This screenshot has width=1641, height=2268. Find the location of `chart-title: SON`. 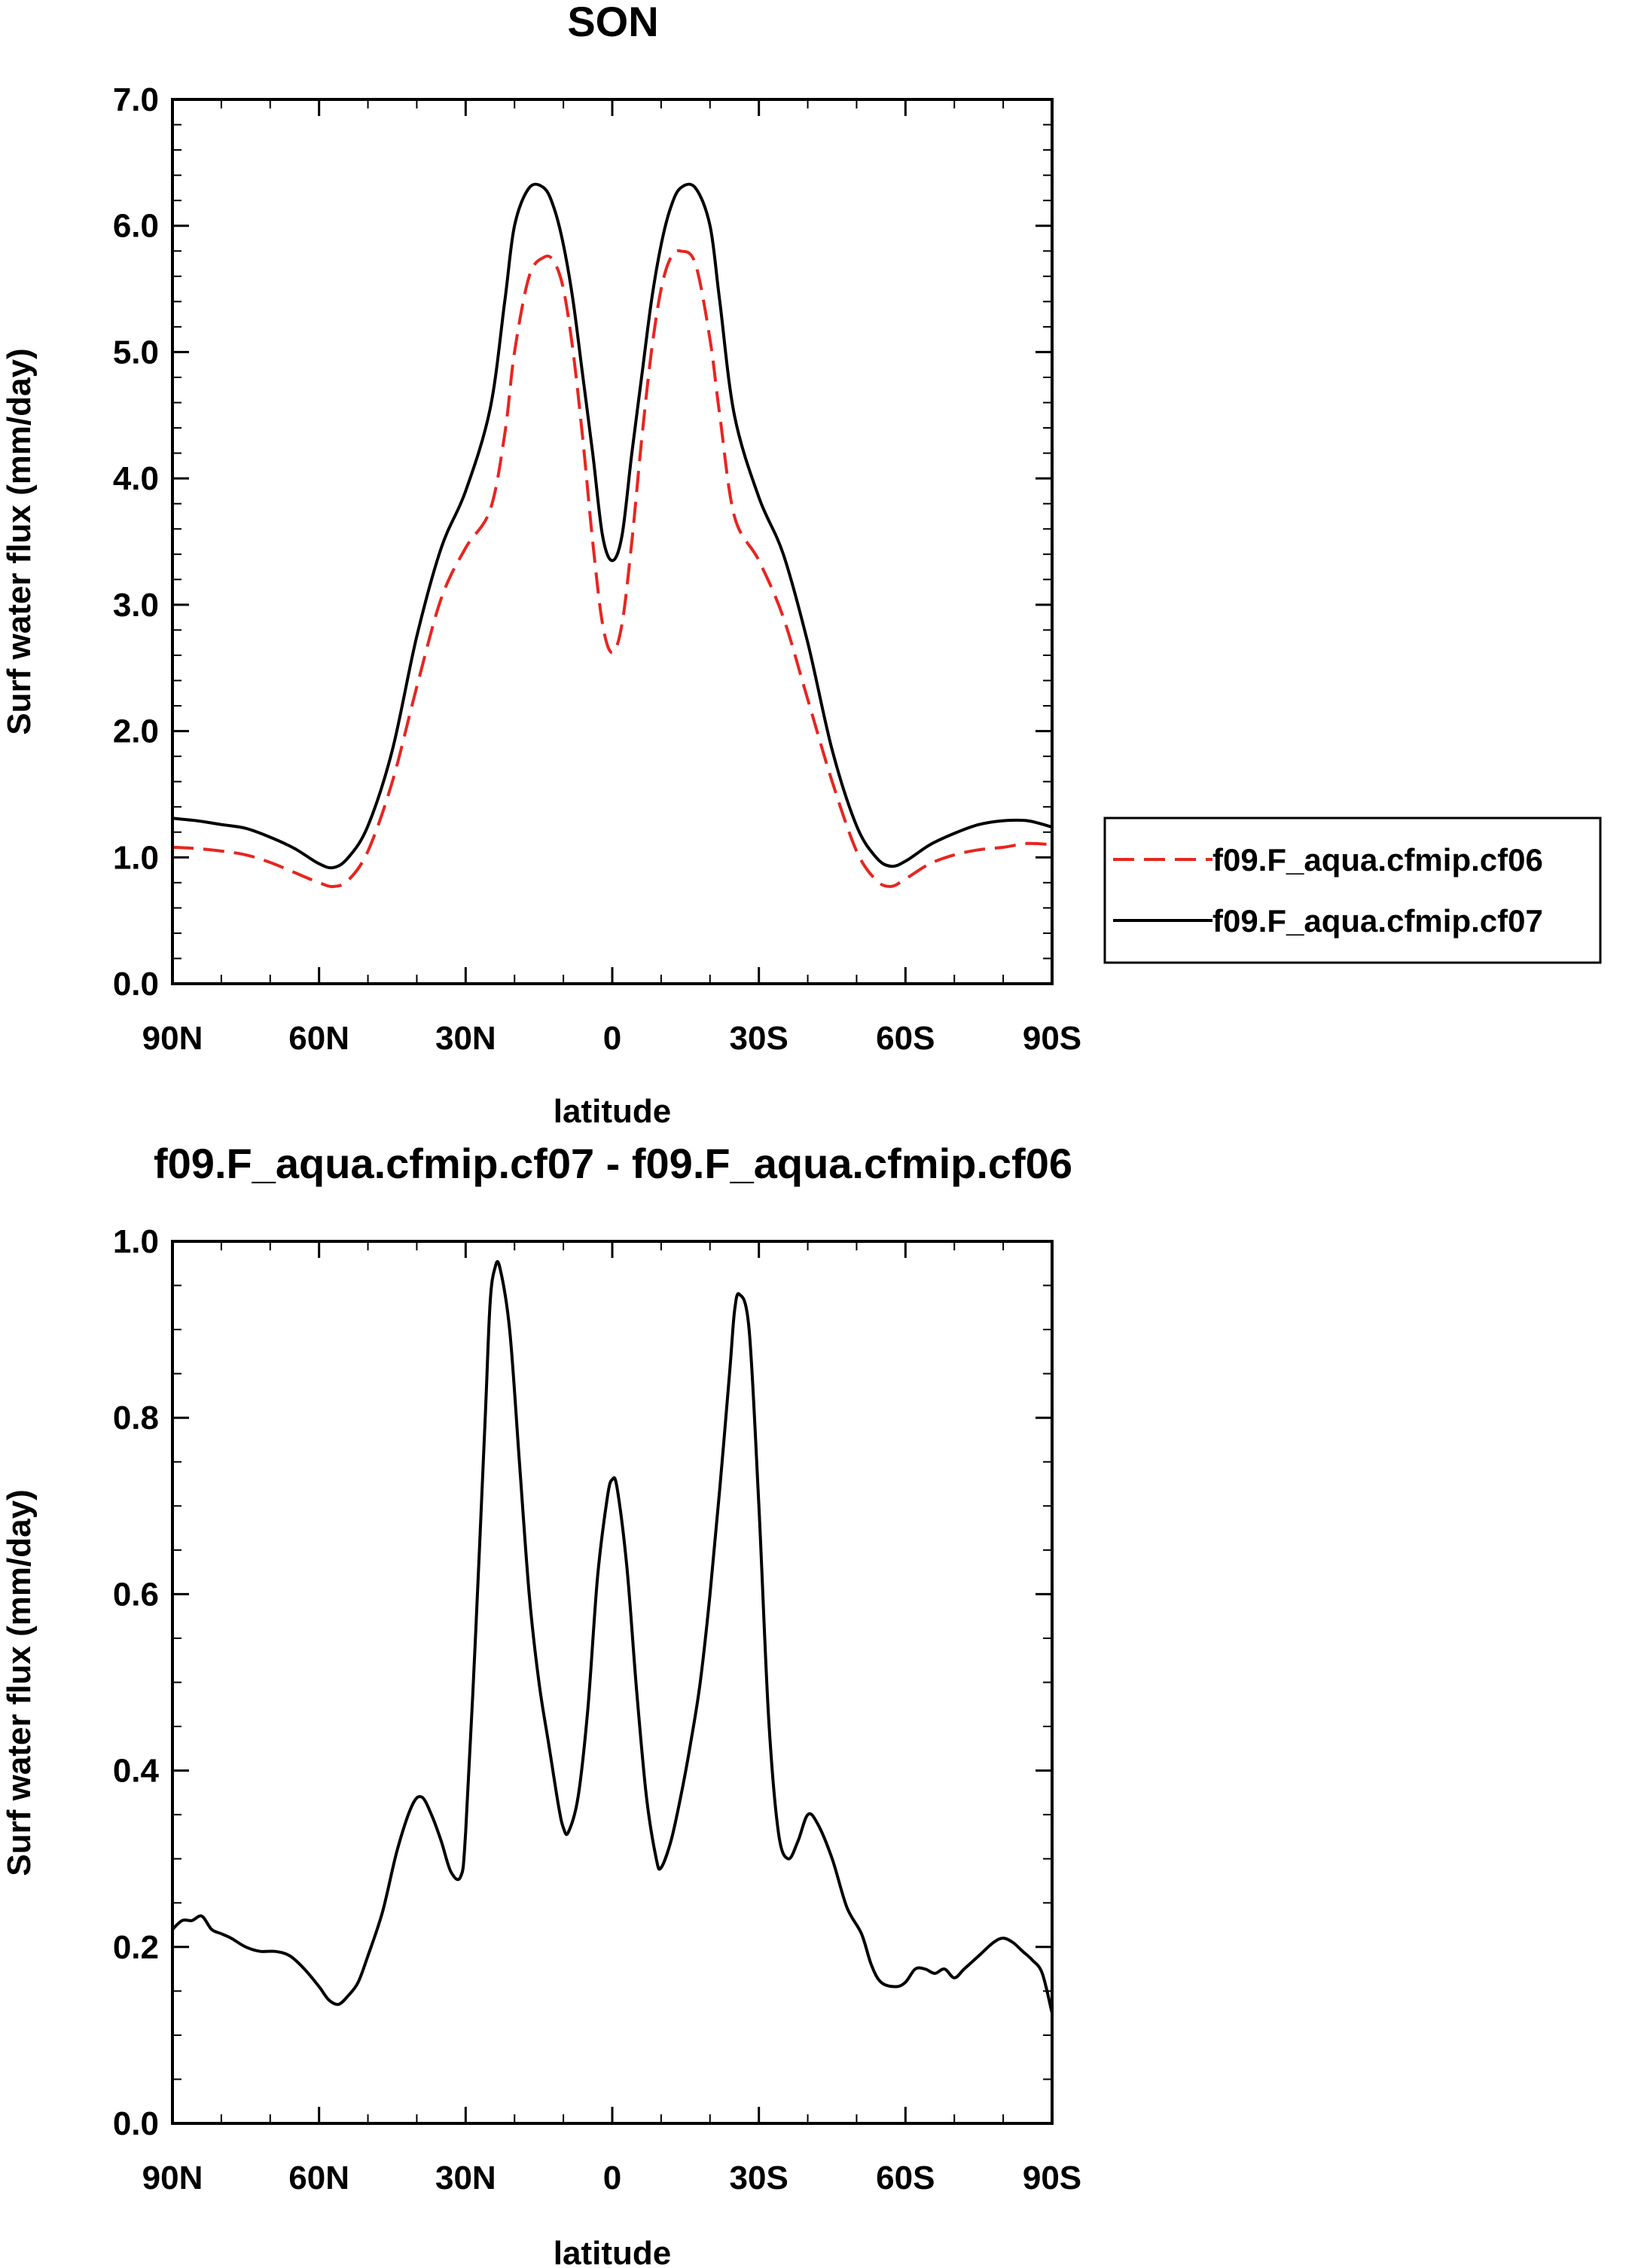

chart-title: SON is located at coordinates (612, 23).